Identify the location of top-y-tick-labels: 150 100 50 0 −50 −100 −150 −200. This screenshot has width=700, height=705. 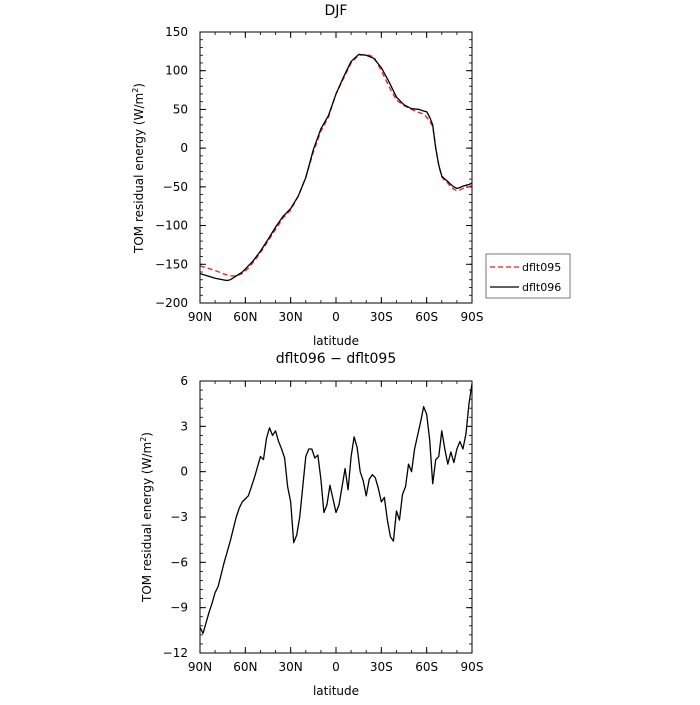
(171, 167).